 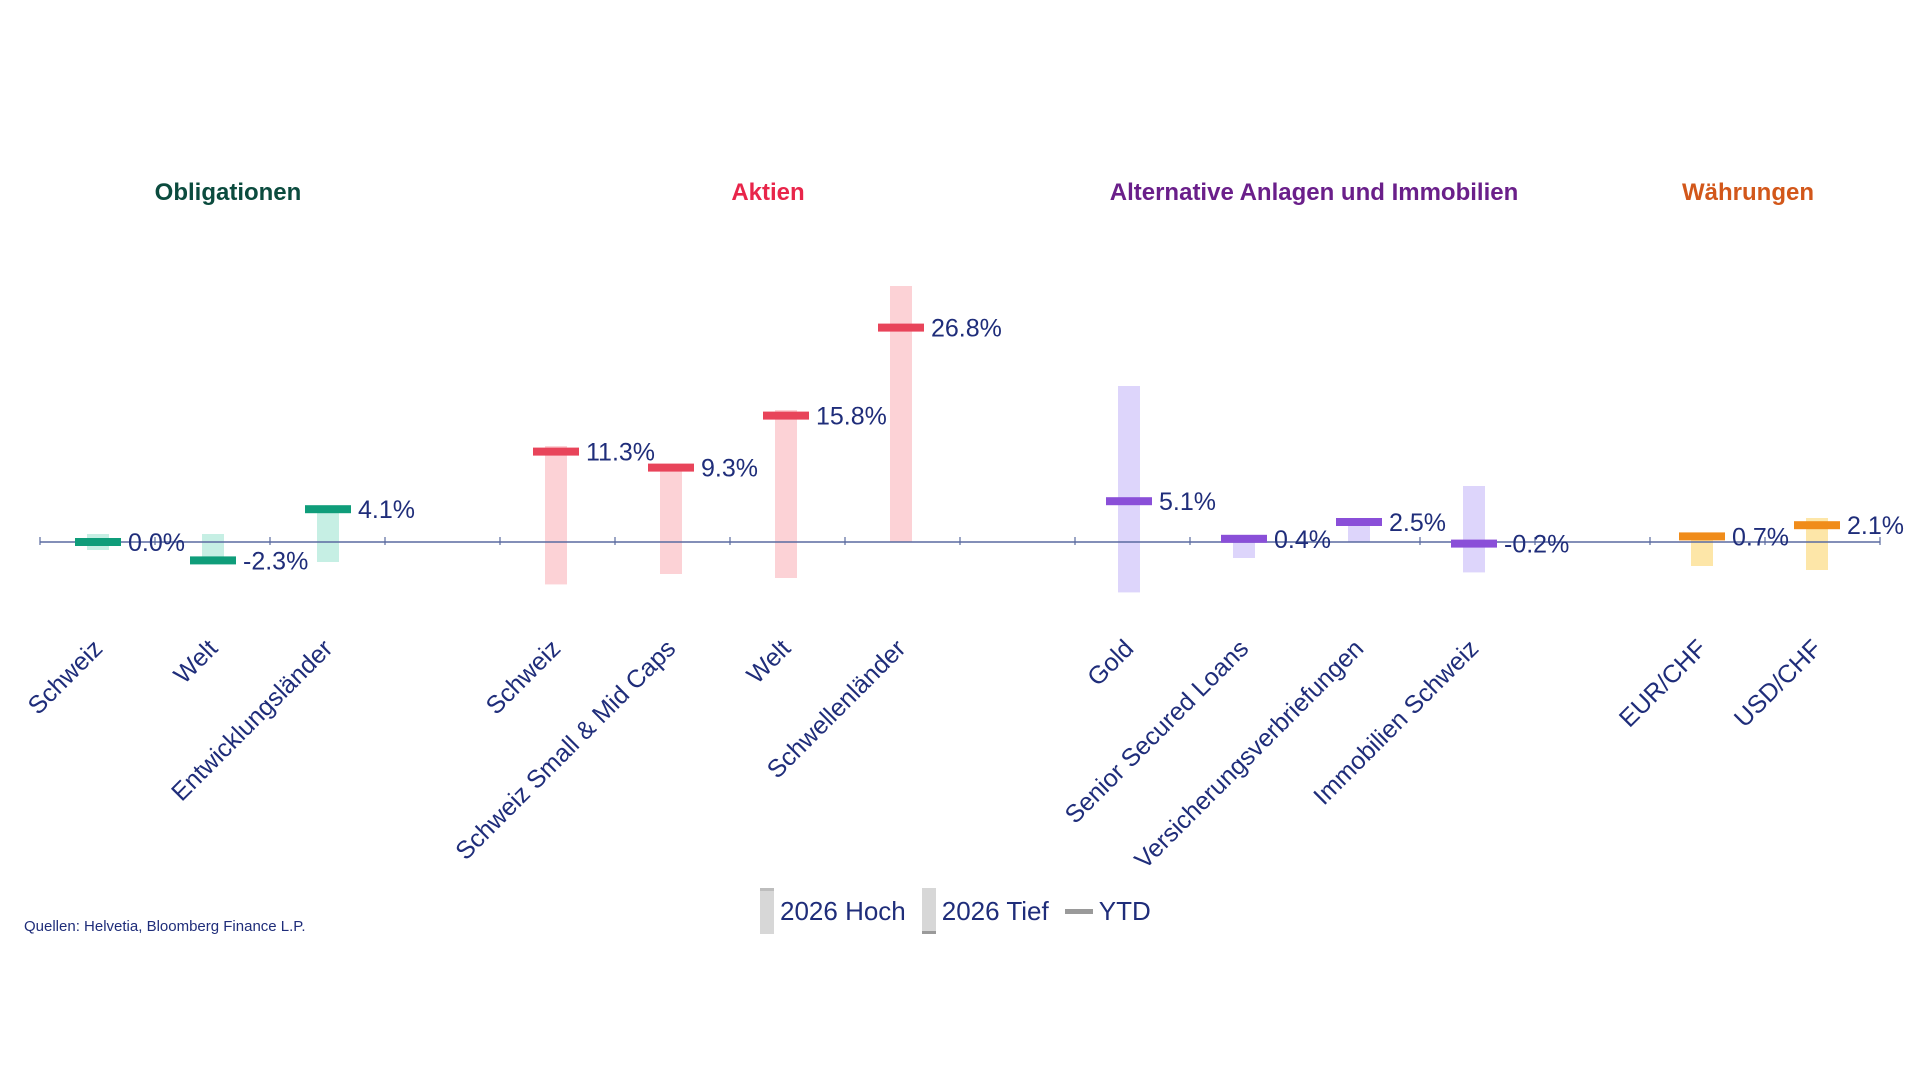 What do you see at coordinates (1536, 545) in the screenshot?
I see `value-label: -0.2%` at bounding box center [1536, 545].